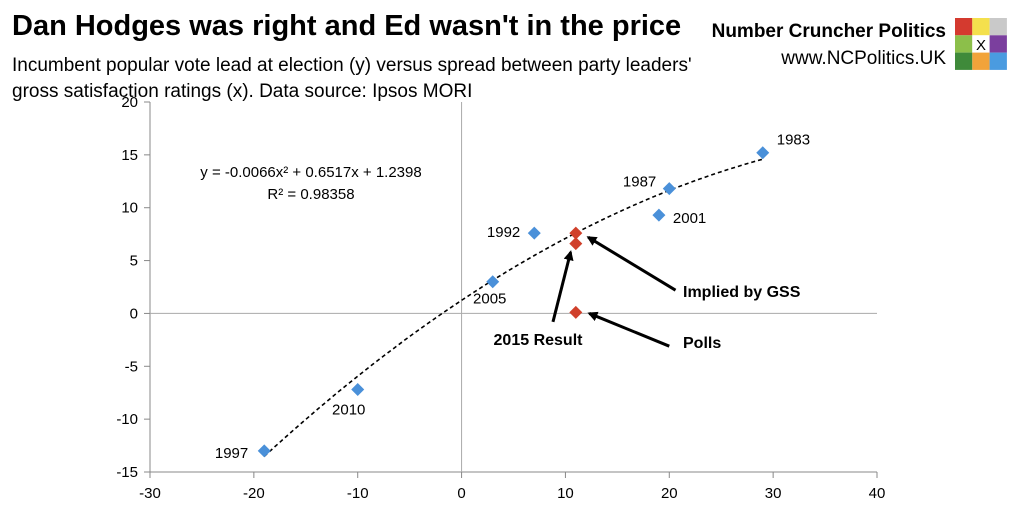 This screenshot has height=530, width=1024. Describe the element at coordinates (702, 343) in the screenshot. I see `annotation-label: Polls` at that location.